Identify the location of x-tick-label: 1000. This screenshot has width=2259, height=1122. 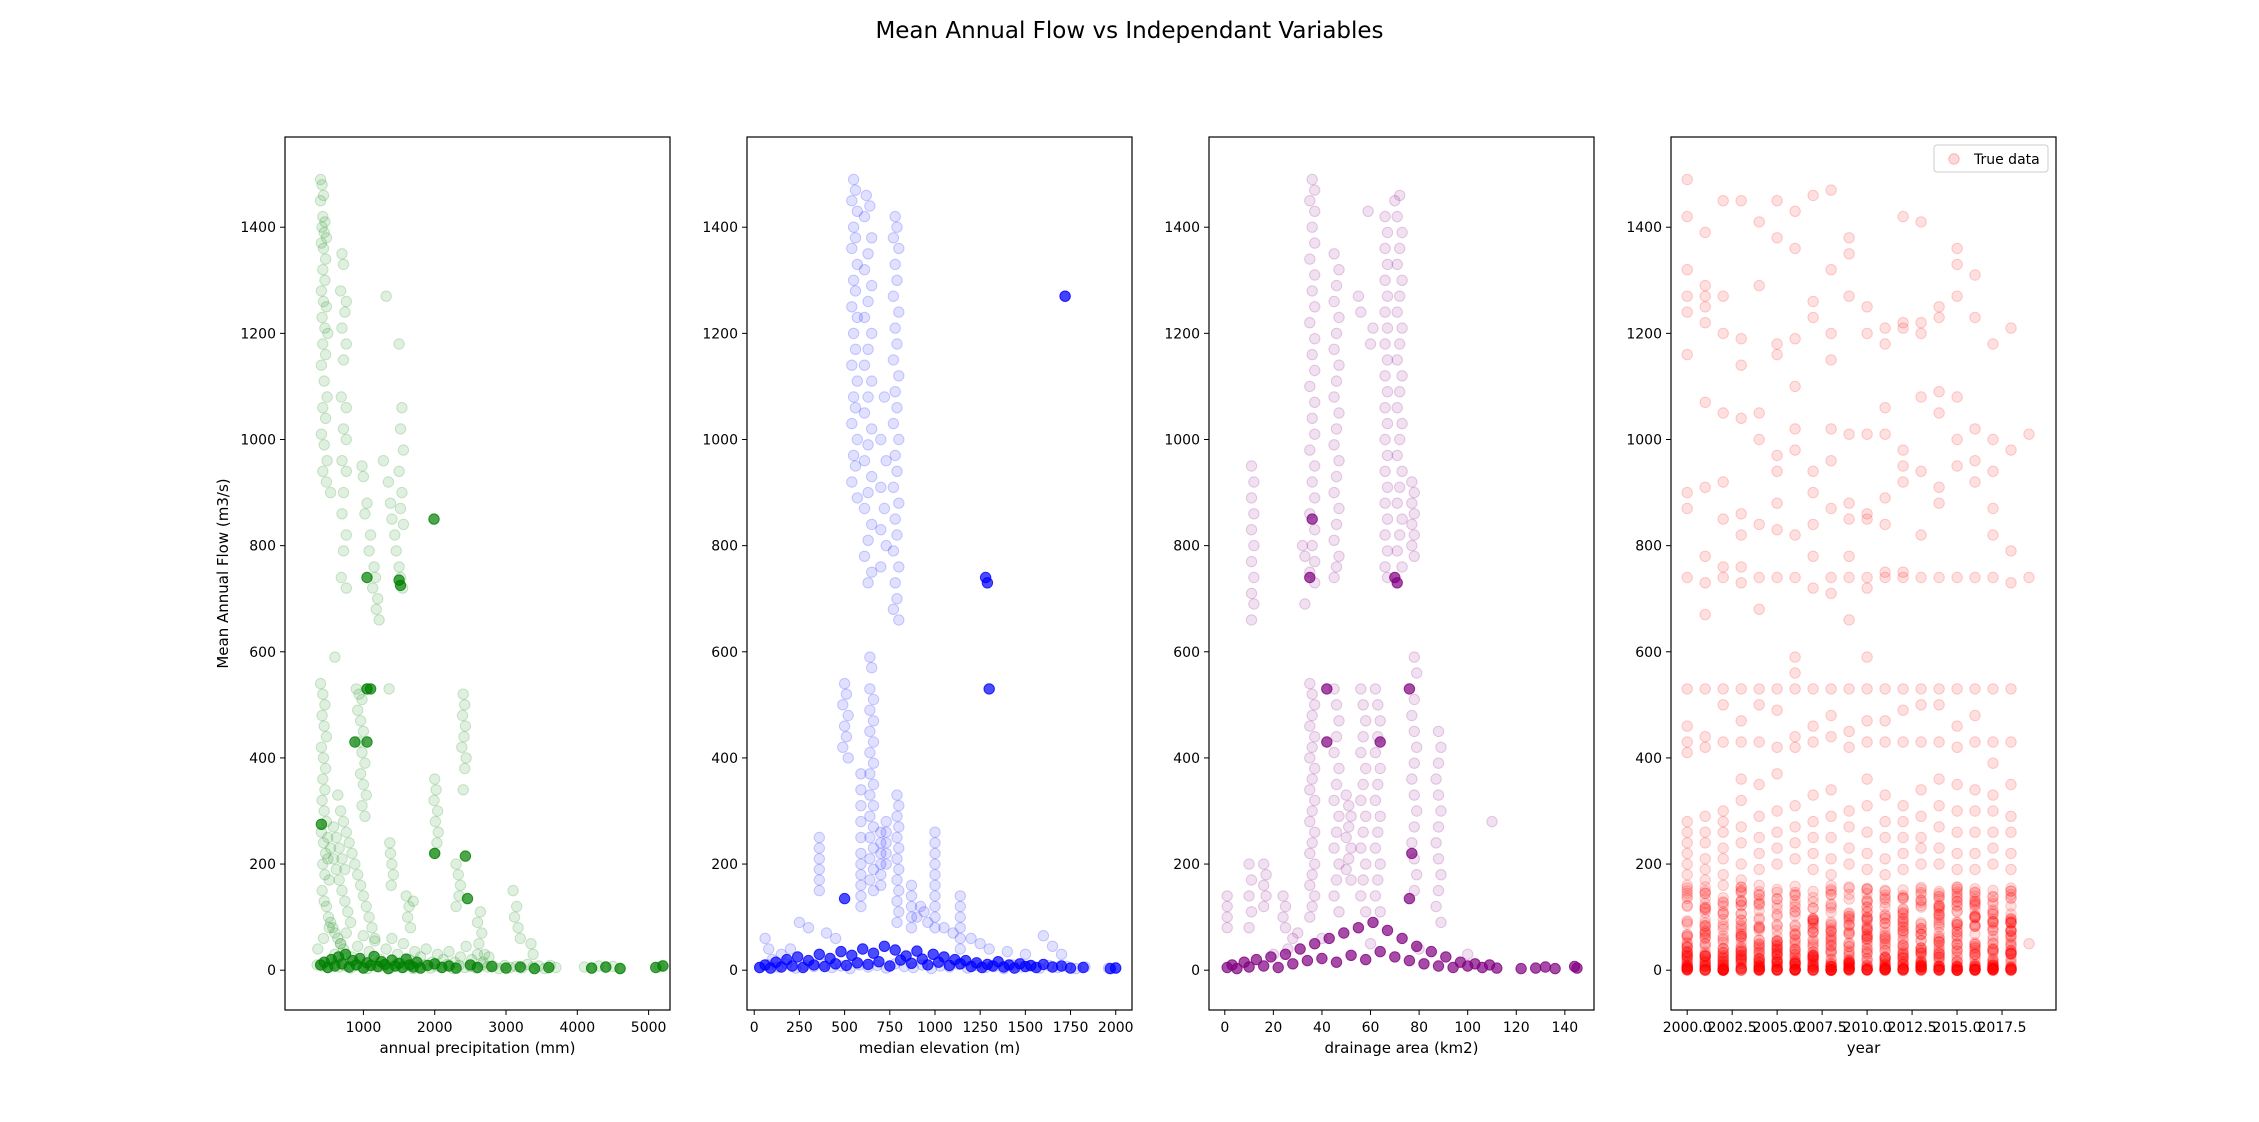
(364, 1028).